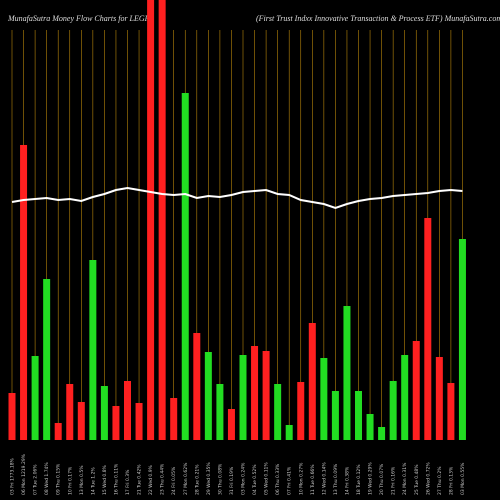 Image resolution: width=500 pixels, height=500 pixels. I want to click on x-tick-label: 06 Thu 0.33%, so click(278, 479).